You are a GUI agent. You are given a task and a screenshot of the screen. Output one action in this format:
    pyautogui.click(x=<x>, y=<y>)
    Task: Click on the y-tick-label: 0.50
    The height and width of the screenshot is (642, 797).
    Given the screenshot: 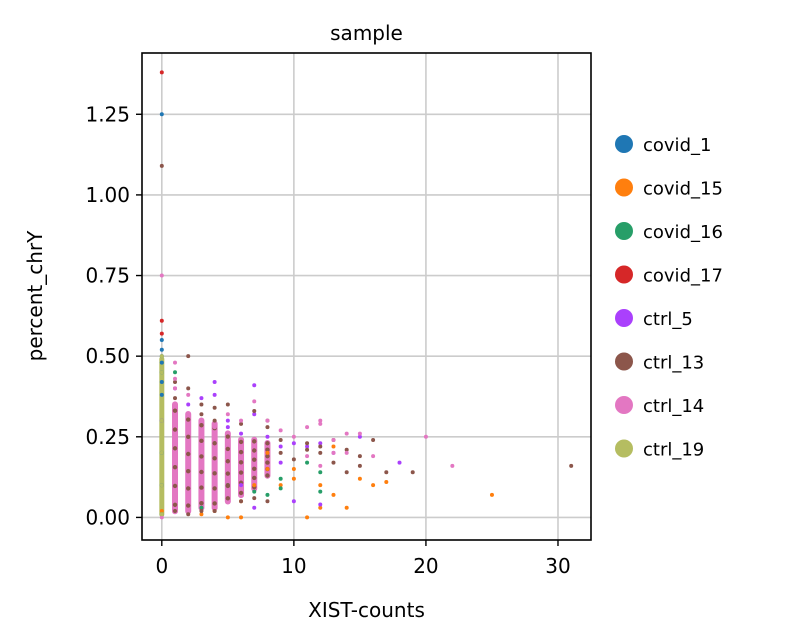 What is the action you would take?
    pyautogui.click(x=107, y=356)
    